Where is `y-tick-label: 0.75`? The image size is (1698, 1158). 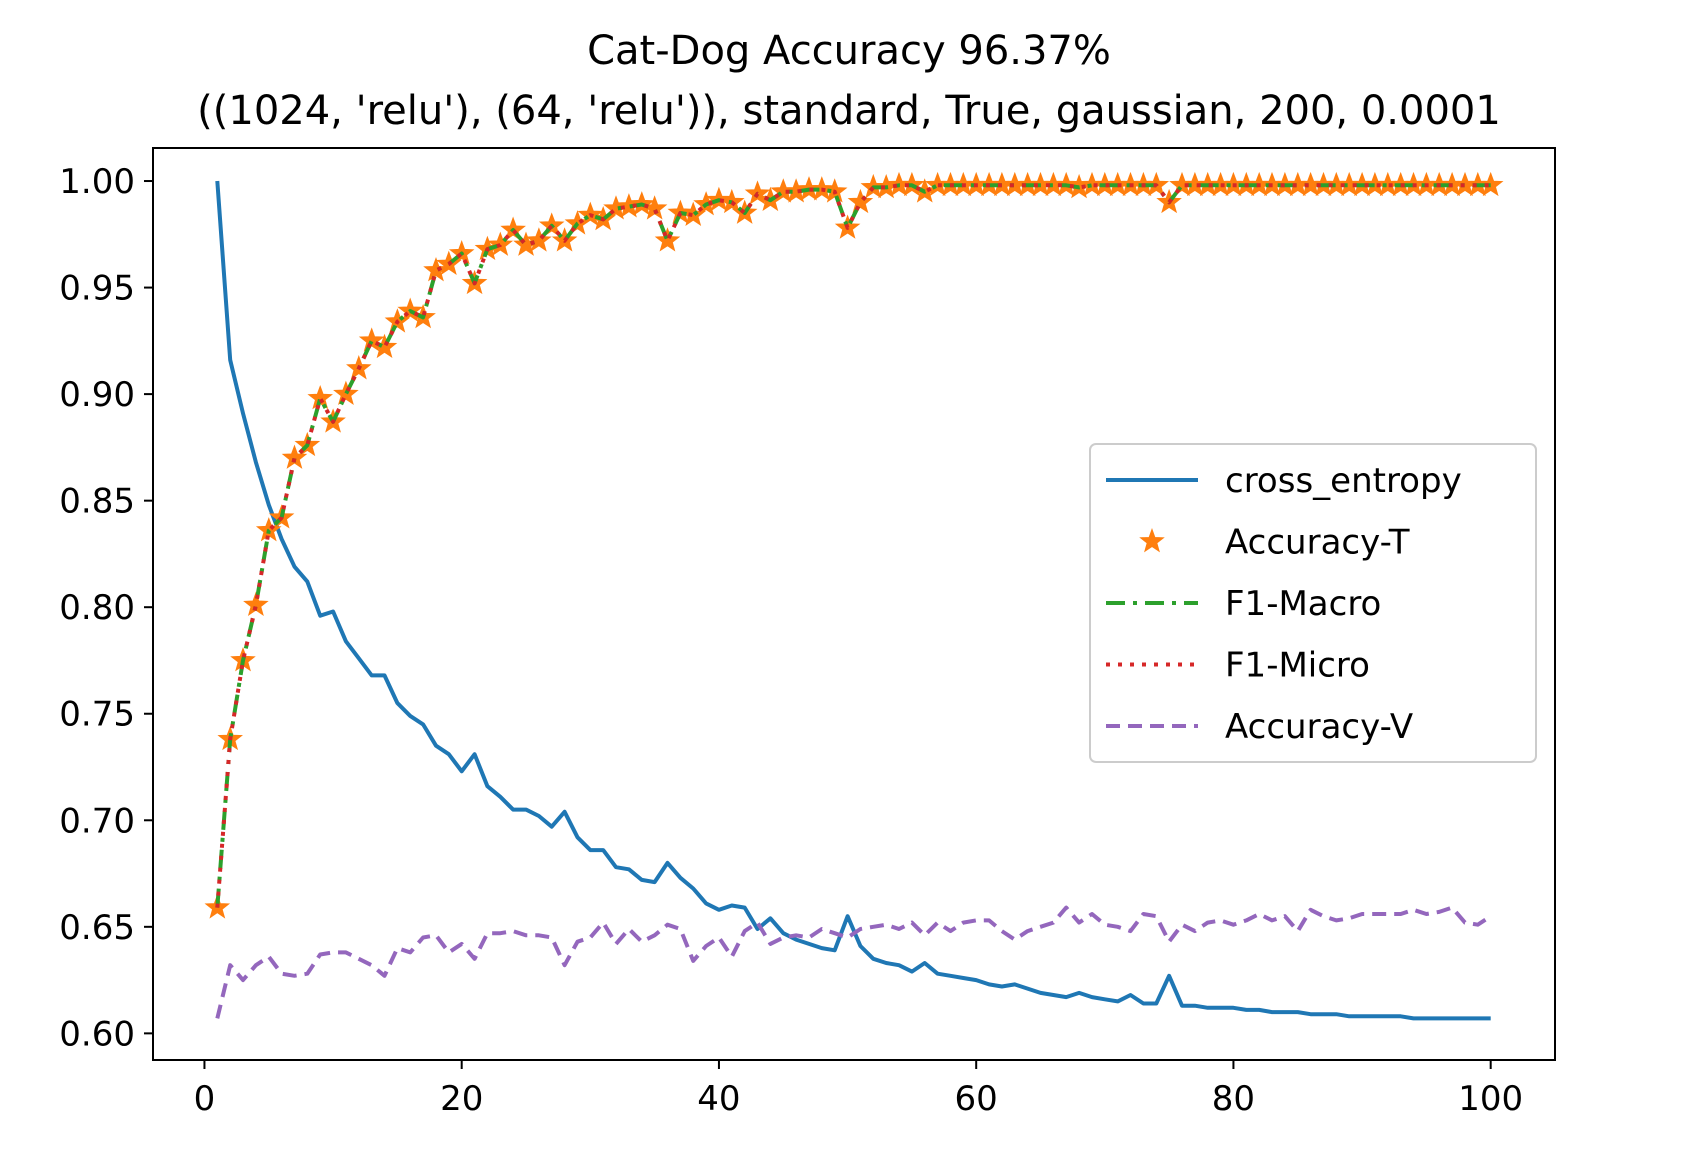 y-tick-label: 0.75 is located at coordinates (97, 715).